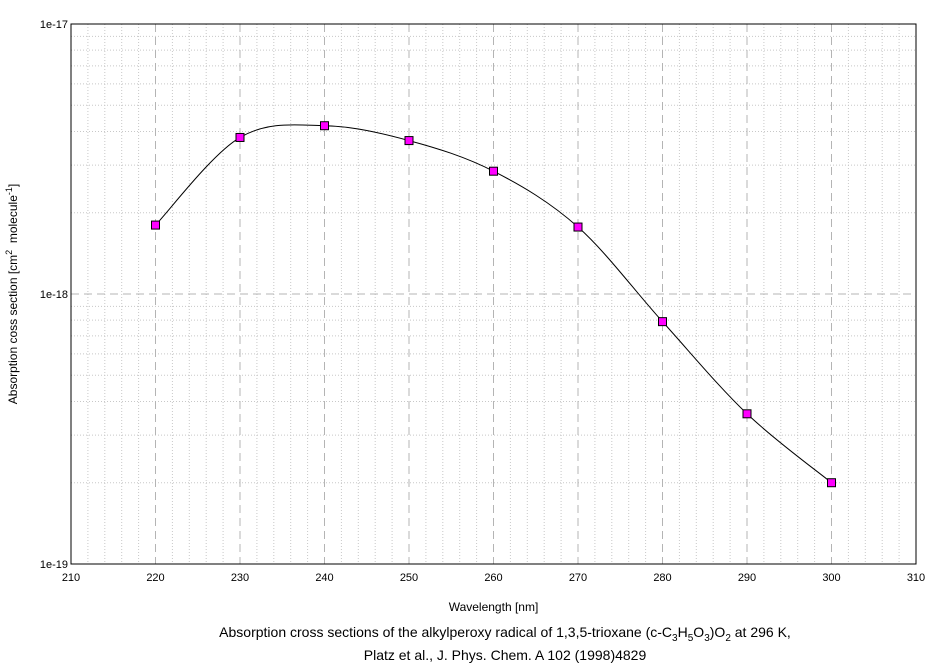  What do you see at coordinates (760, 632) in the screenshot?
I see `caption-part: at 296 K,` at bounding box center [760, 632].